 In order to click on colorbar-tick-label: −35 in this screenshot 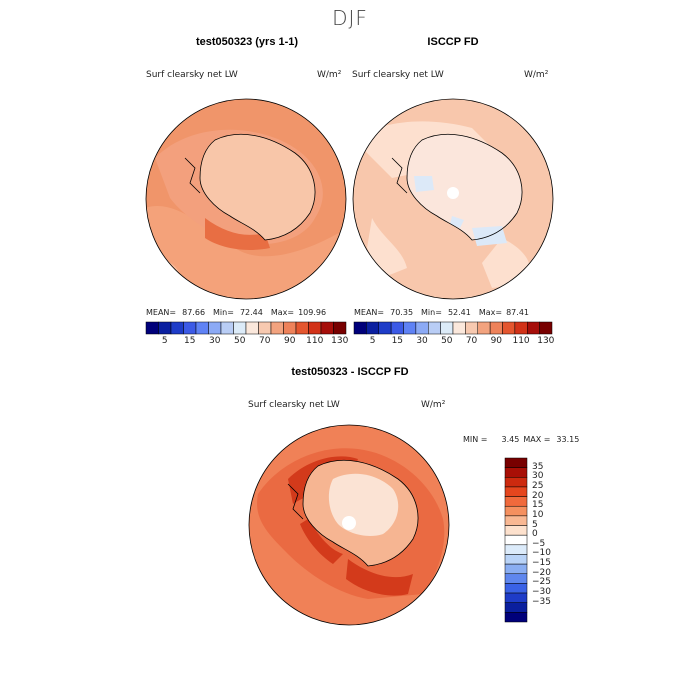, I will do `click(541, 601)`.